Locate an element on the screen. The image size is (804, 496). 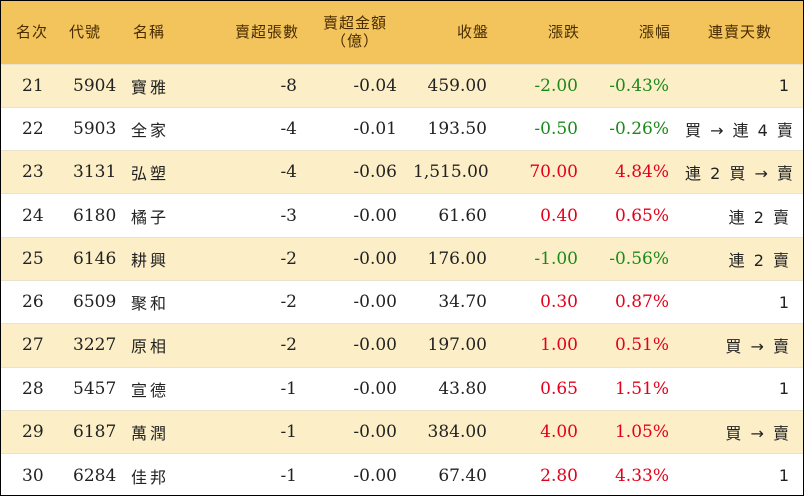
cell-name: 全家 is located at coordinates (165, 128).